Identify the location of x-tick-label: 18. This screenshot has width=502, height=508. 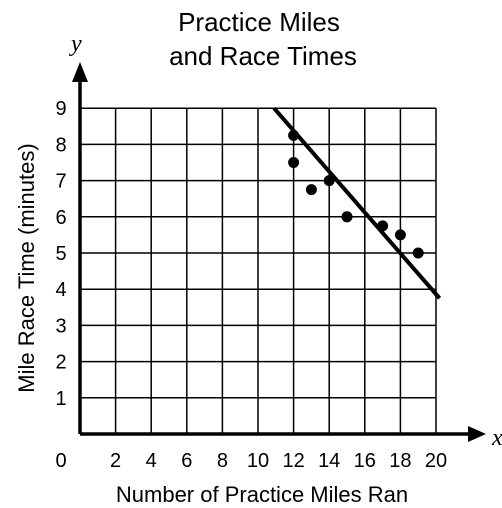
(400, 461).